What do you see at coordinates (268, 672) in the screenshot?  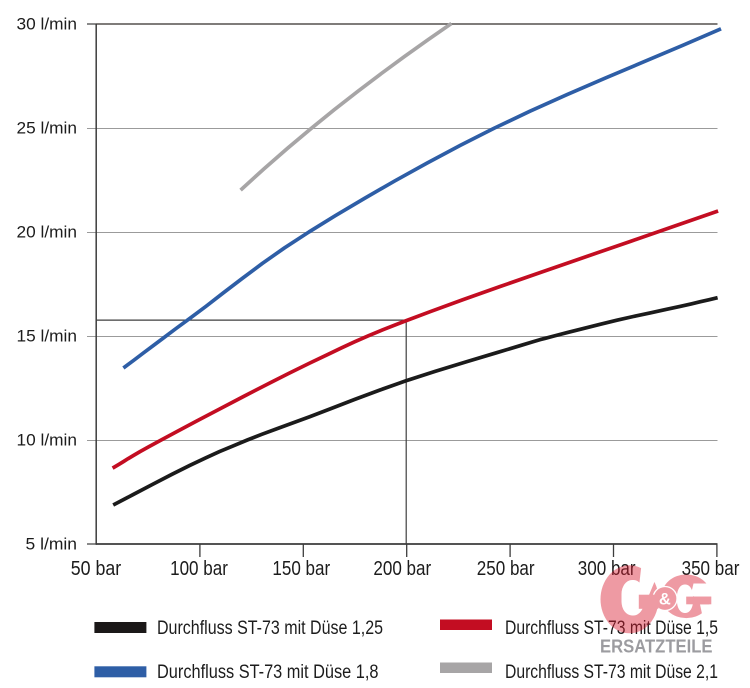 I see `svg-text: Durchfluss ST-73 mit Düse 1,8` at bounding box center [268, 672].